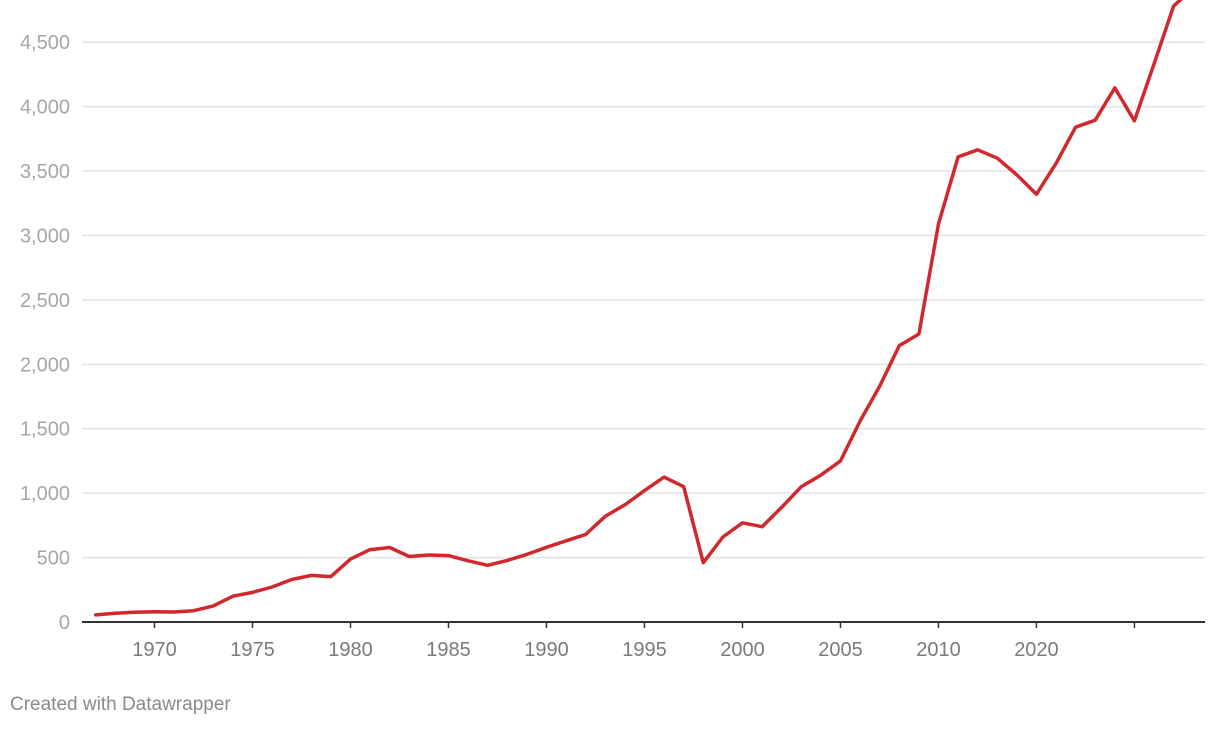  What do you see at coordinates (45, 43) in the screenshot?
I see `y-tick-label: 4,500` at bounding box center [45, 43].